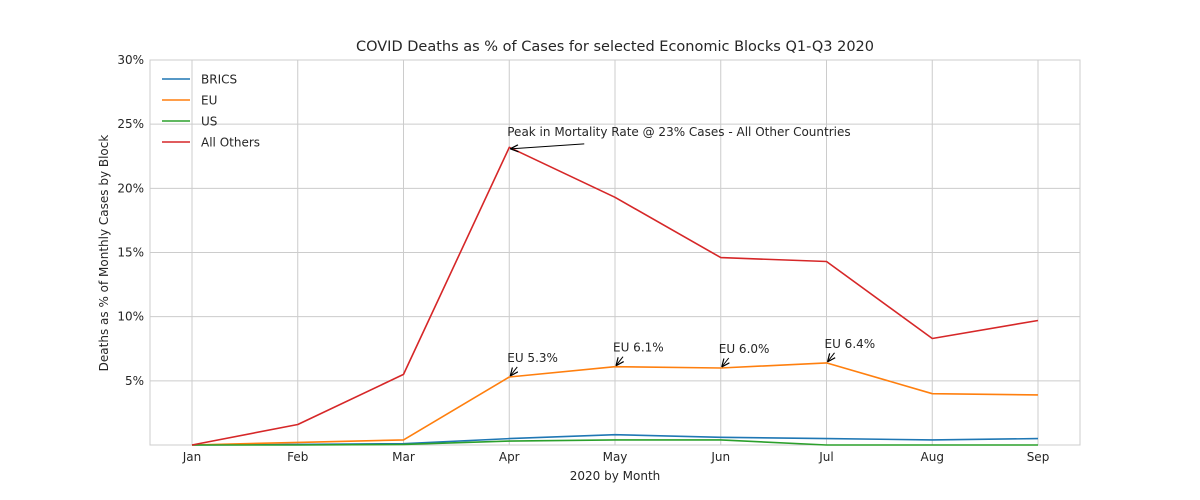  I want to click on y-tick-label: 20%, so click(130, 188).